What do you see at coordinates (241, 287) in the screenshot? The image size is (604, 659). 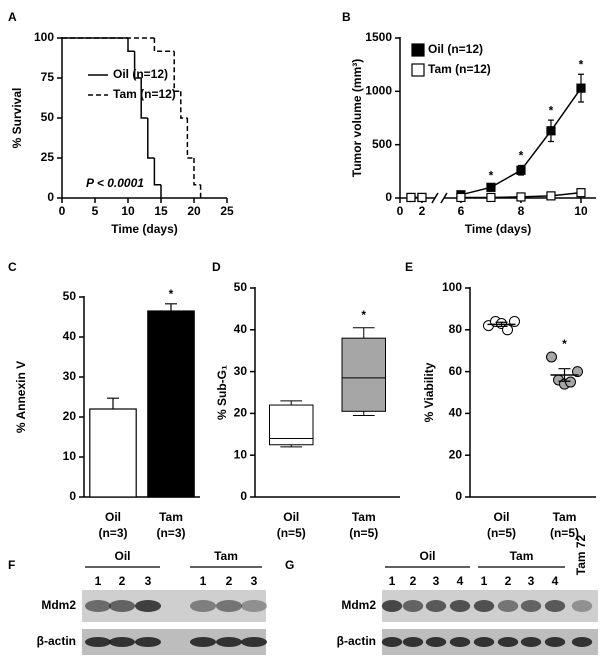 I see `y-tick-label: 50` at bounding box center [241, 287].